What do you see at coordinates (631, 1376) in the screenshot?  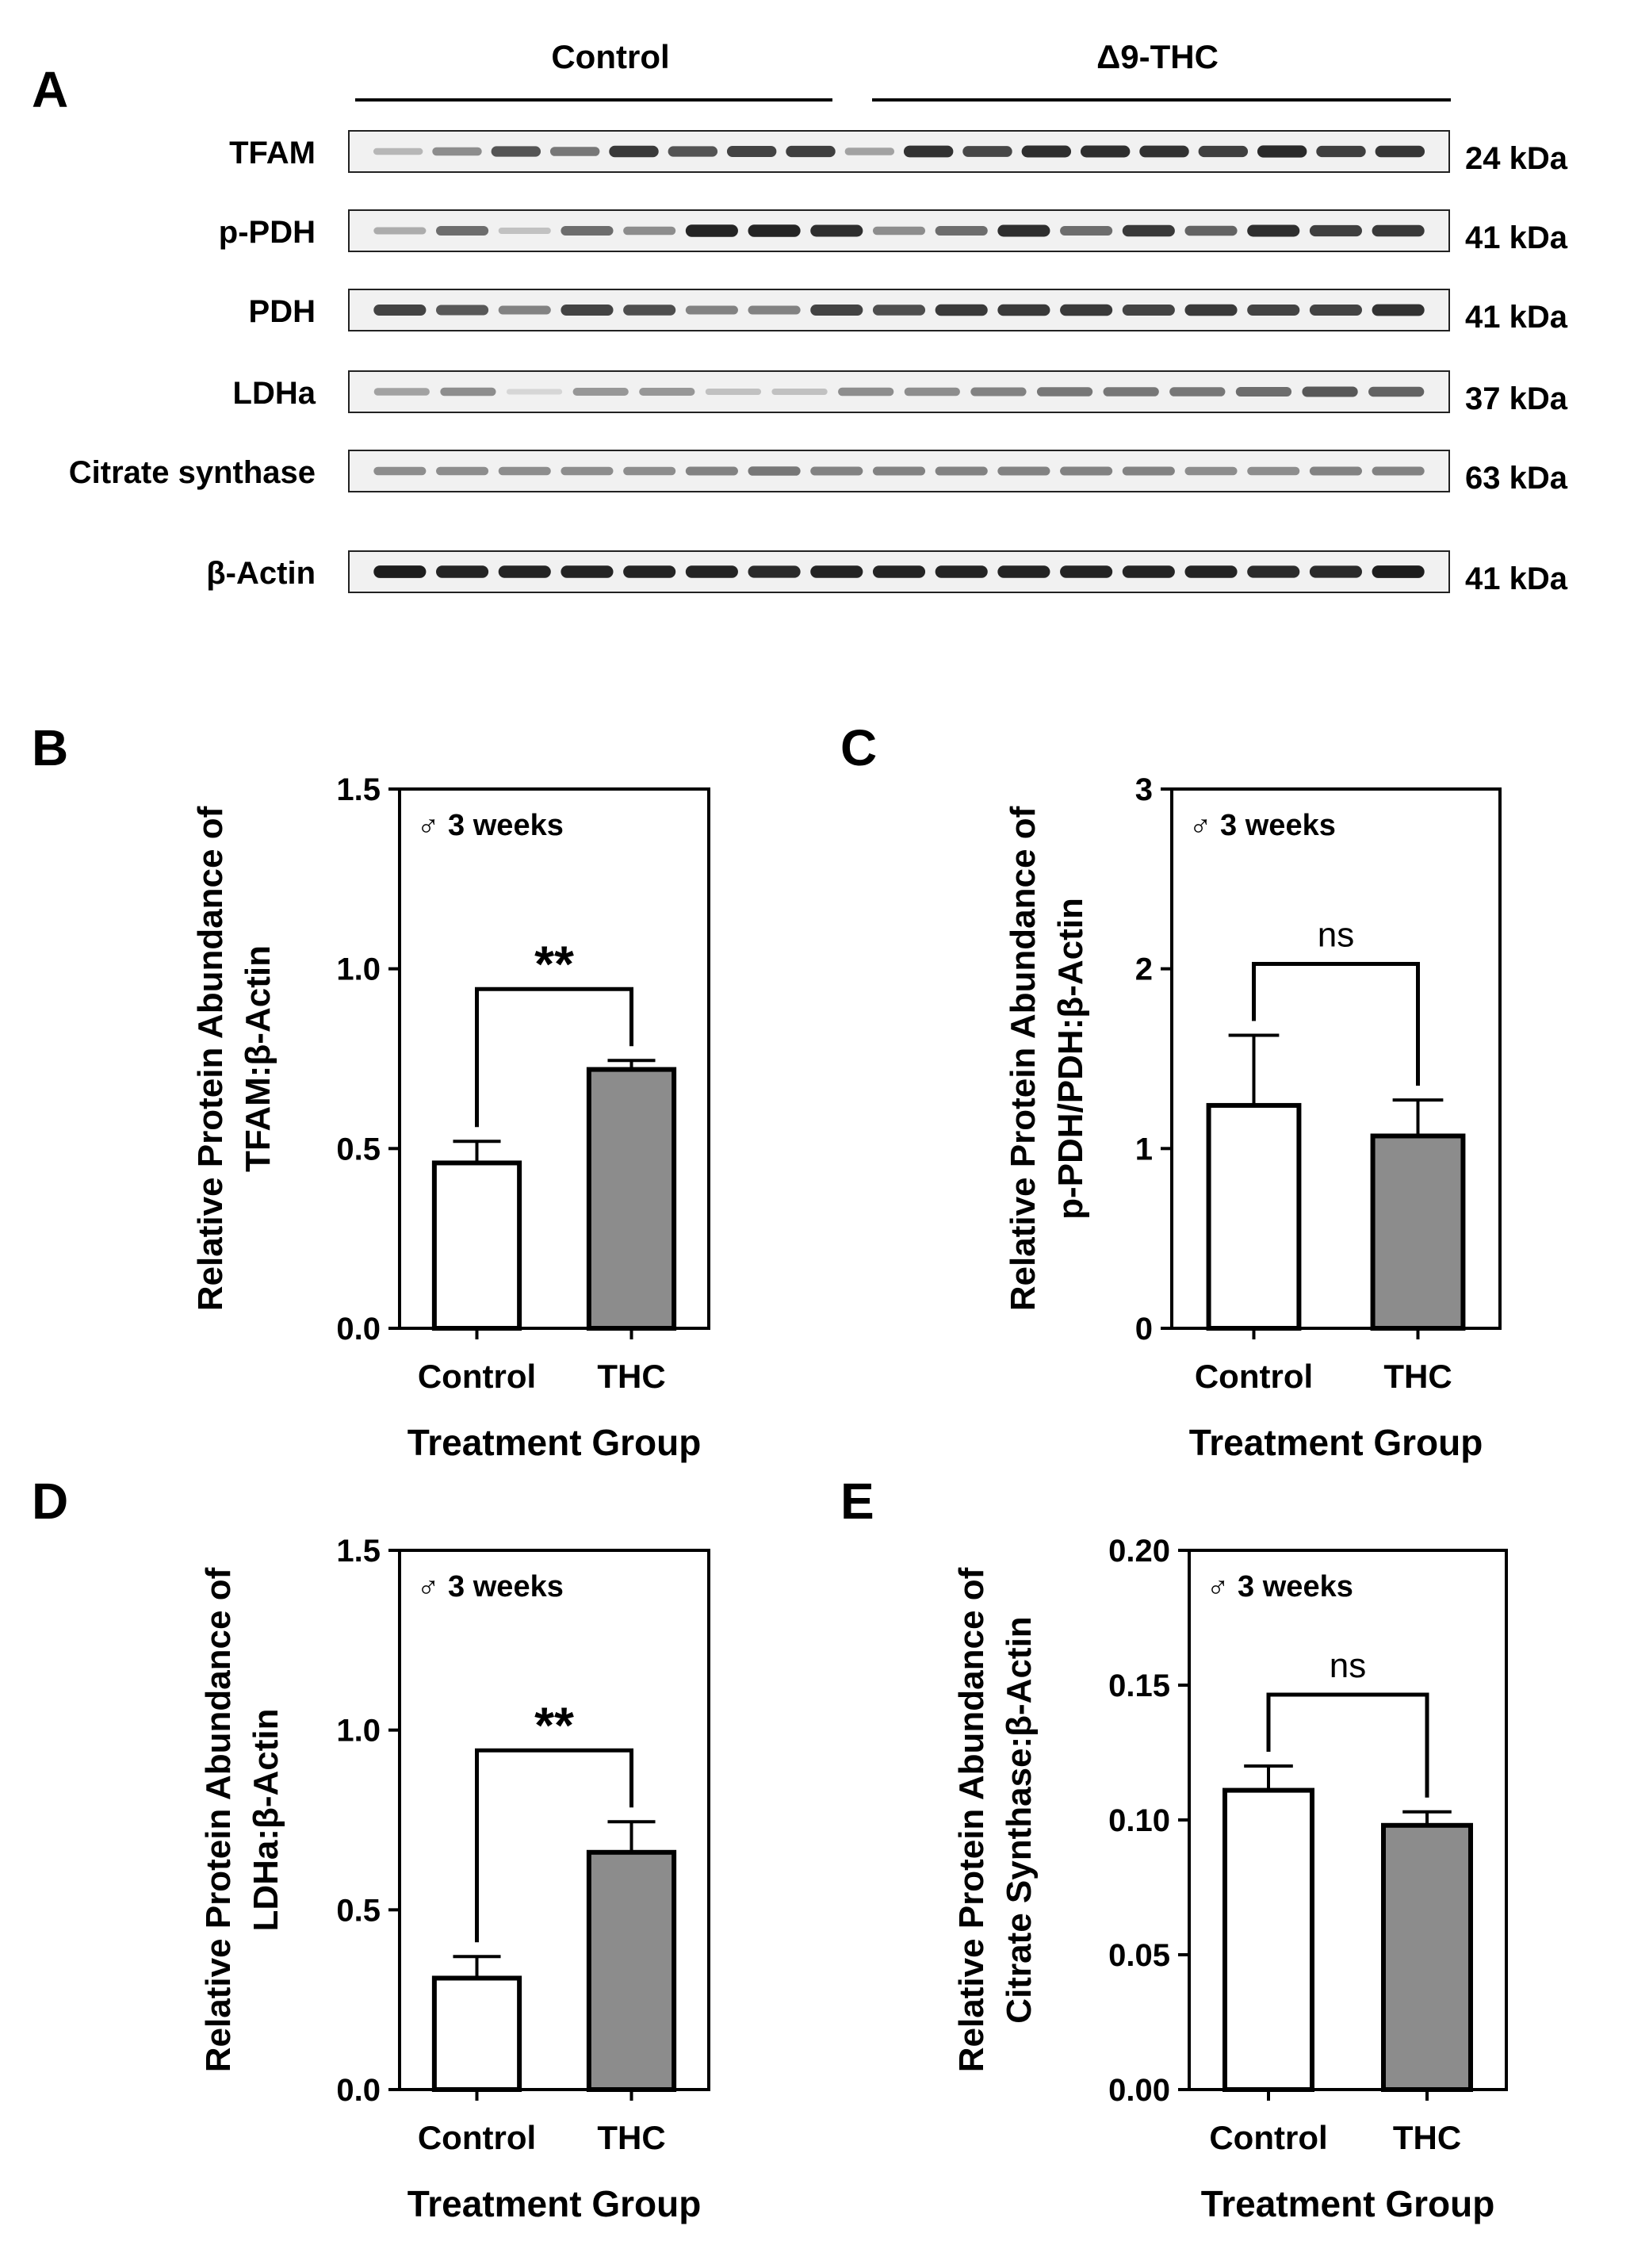 I see `x-tick-label-thc-b: THC` at bounding box center [631, 1376].